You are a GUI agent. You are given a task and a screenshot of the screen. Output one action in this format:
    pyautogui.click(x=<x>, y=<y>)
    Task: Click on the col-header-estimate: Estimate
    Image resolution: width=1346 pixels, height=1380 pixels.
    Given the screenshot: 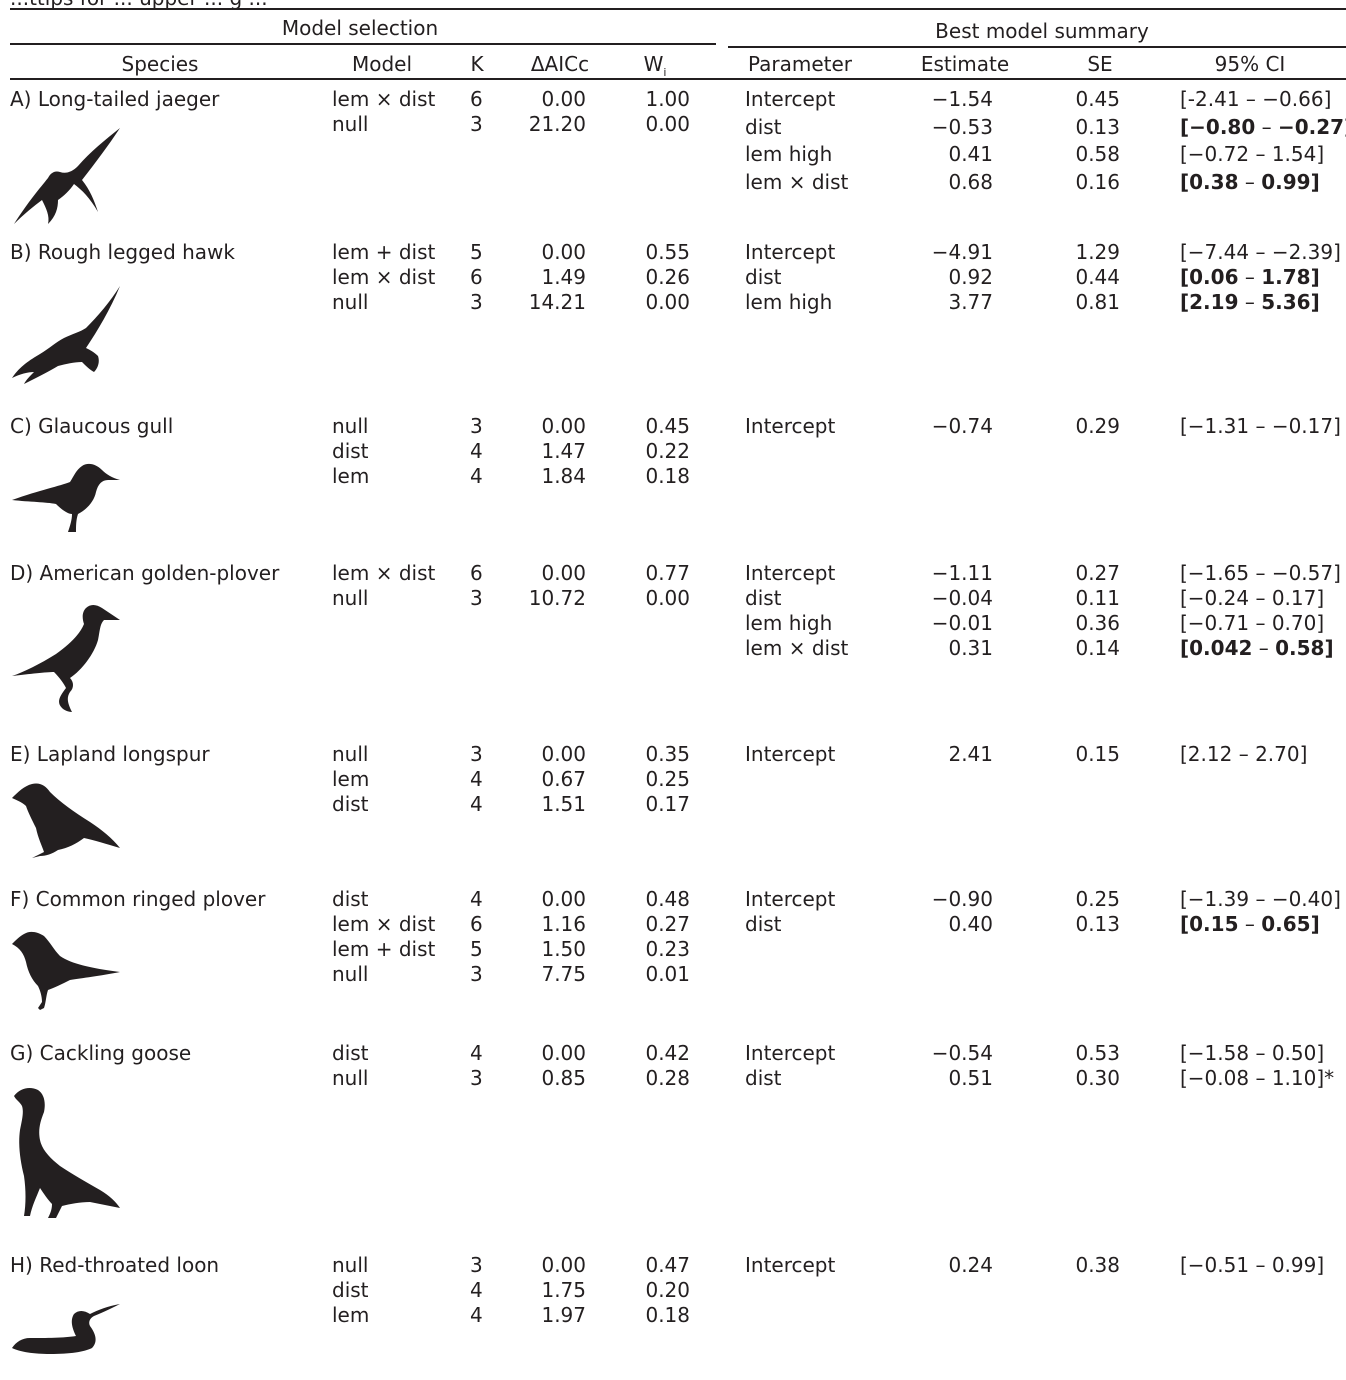 What is the action you would take?
    pyautogui.click(x=965, y=64)
    